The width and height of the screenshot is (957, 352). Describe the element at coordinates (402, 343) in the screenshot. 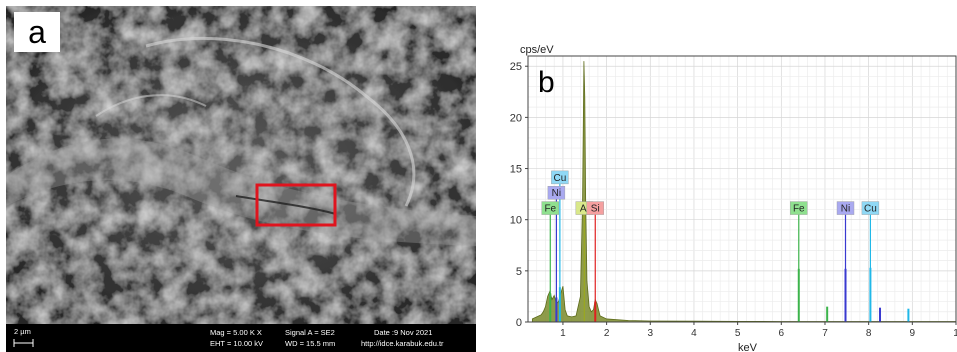

I see `url-info: http://idce.karabuk.edu.tr` at that location.